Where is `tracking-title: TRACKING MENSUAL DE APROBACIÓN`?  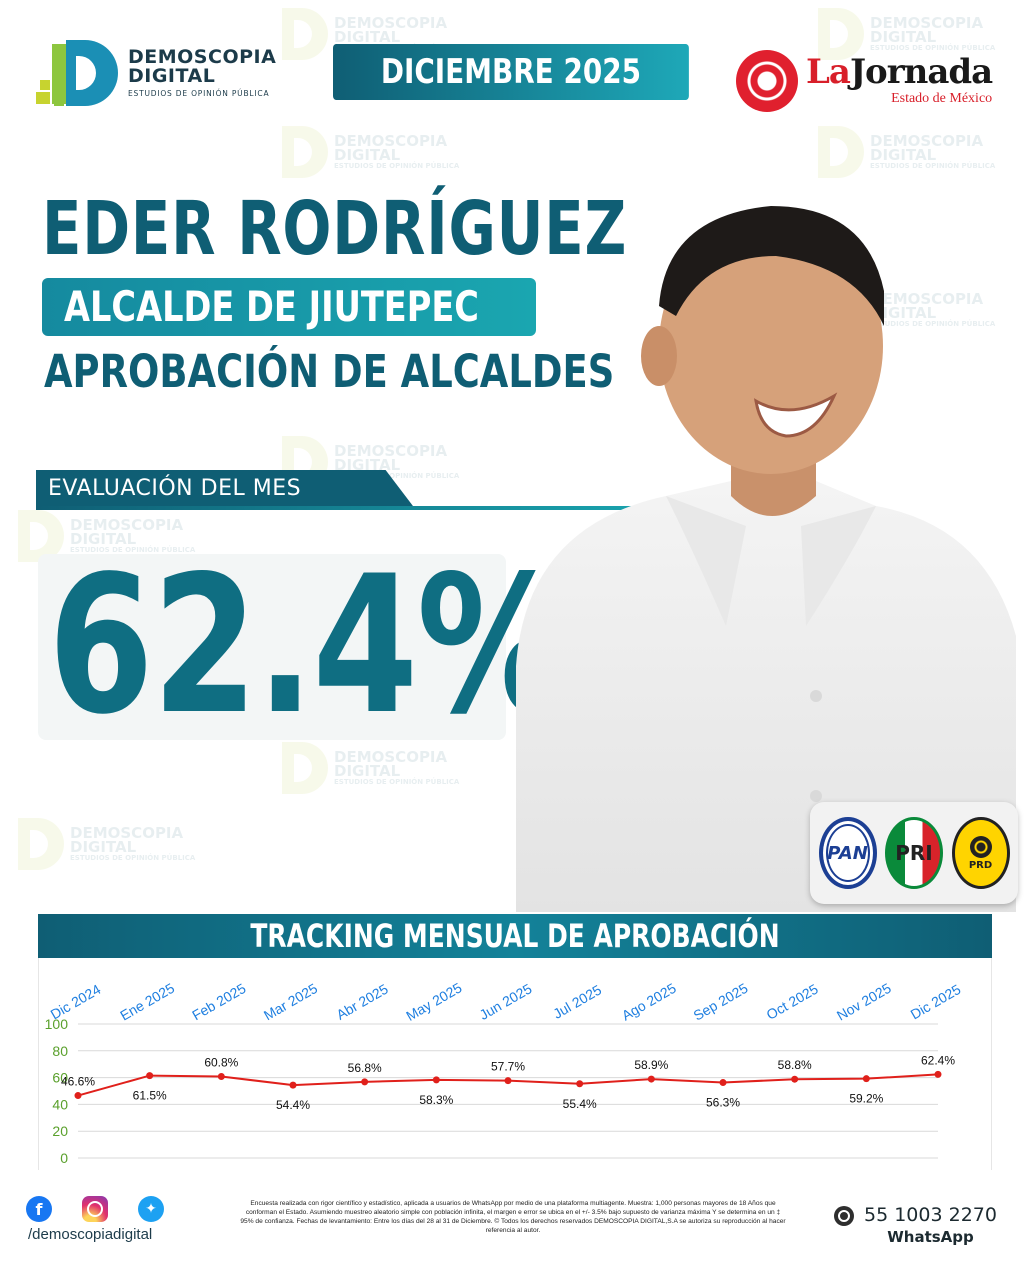
tracking-title: TRACKING MENSUAL DE APROBACIÓN is located at coordinates (515, 936).